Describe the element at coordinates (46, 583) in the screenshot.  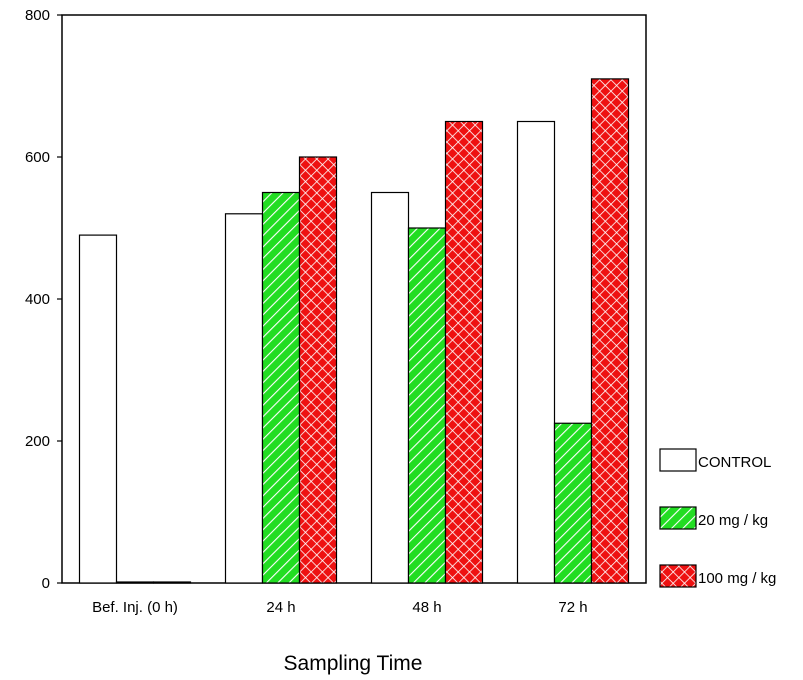
I see `y-tick-label: 0` at that location.